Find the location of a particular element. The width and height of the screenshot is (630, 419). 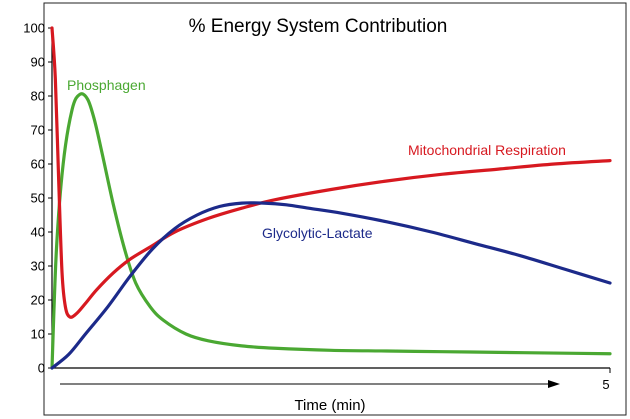

y-tick-label: 90 is located at coordinates (38, 62).